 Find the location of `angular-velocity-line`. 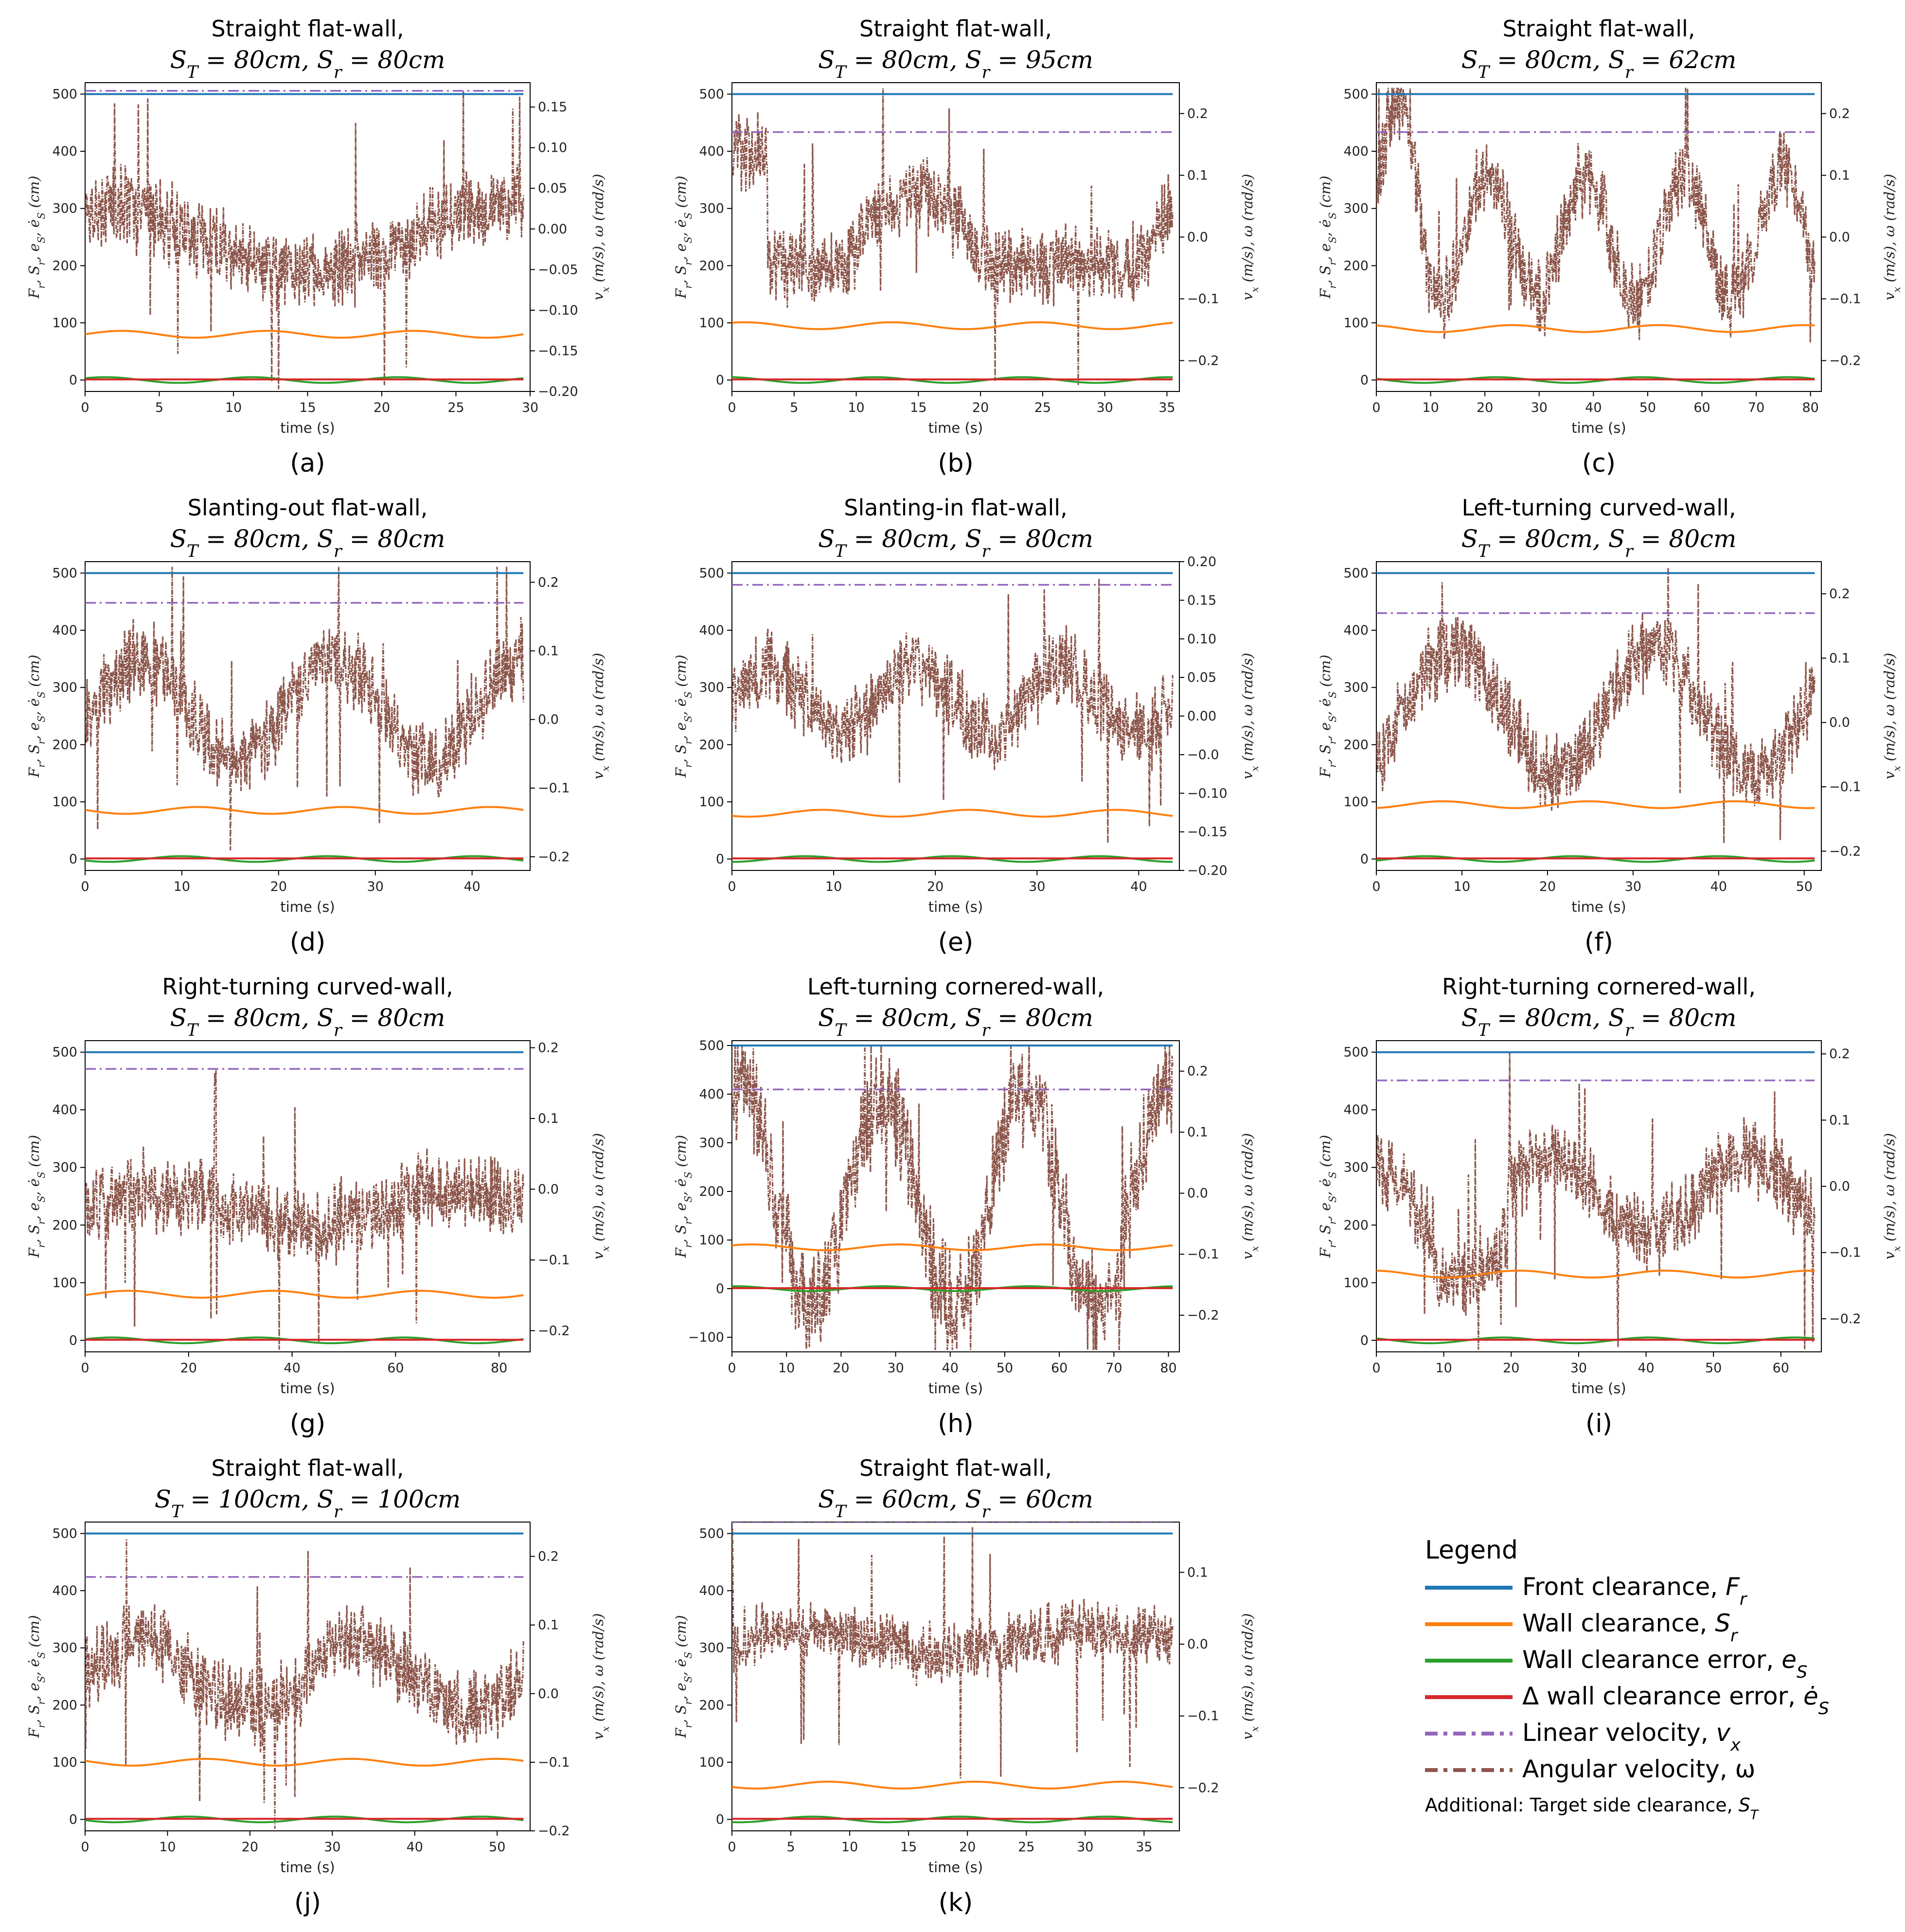

angular-velocity-line is located at coordinates (304, 1209).